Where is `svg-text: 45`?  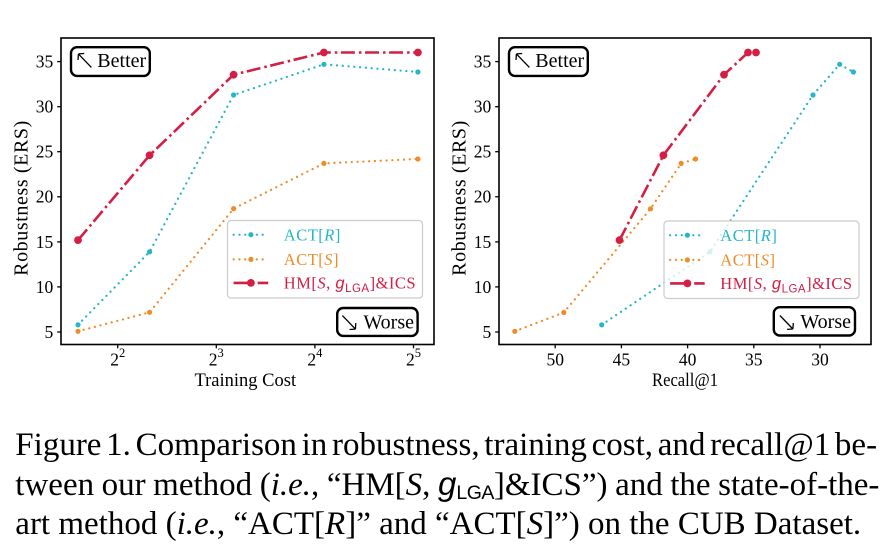 svg-text: 45 is located at coordinates (622, 360).